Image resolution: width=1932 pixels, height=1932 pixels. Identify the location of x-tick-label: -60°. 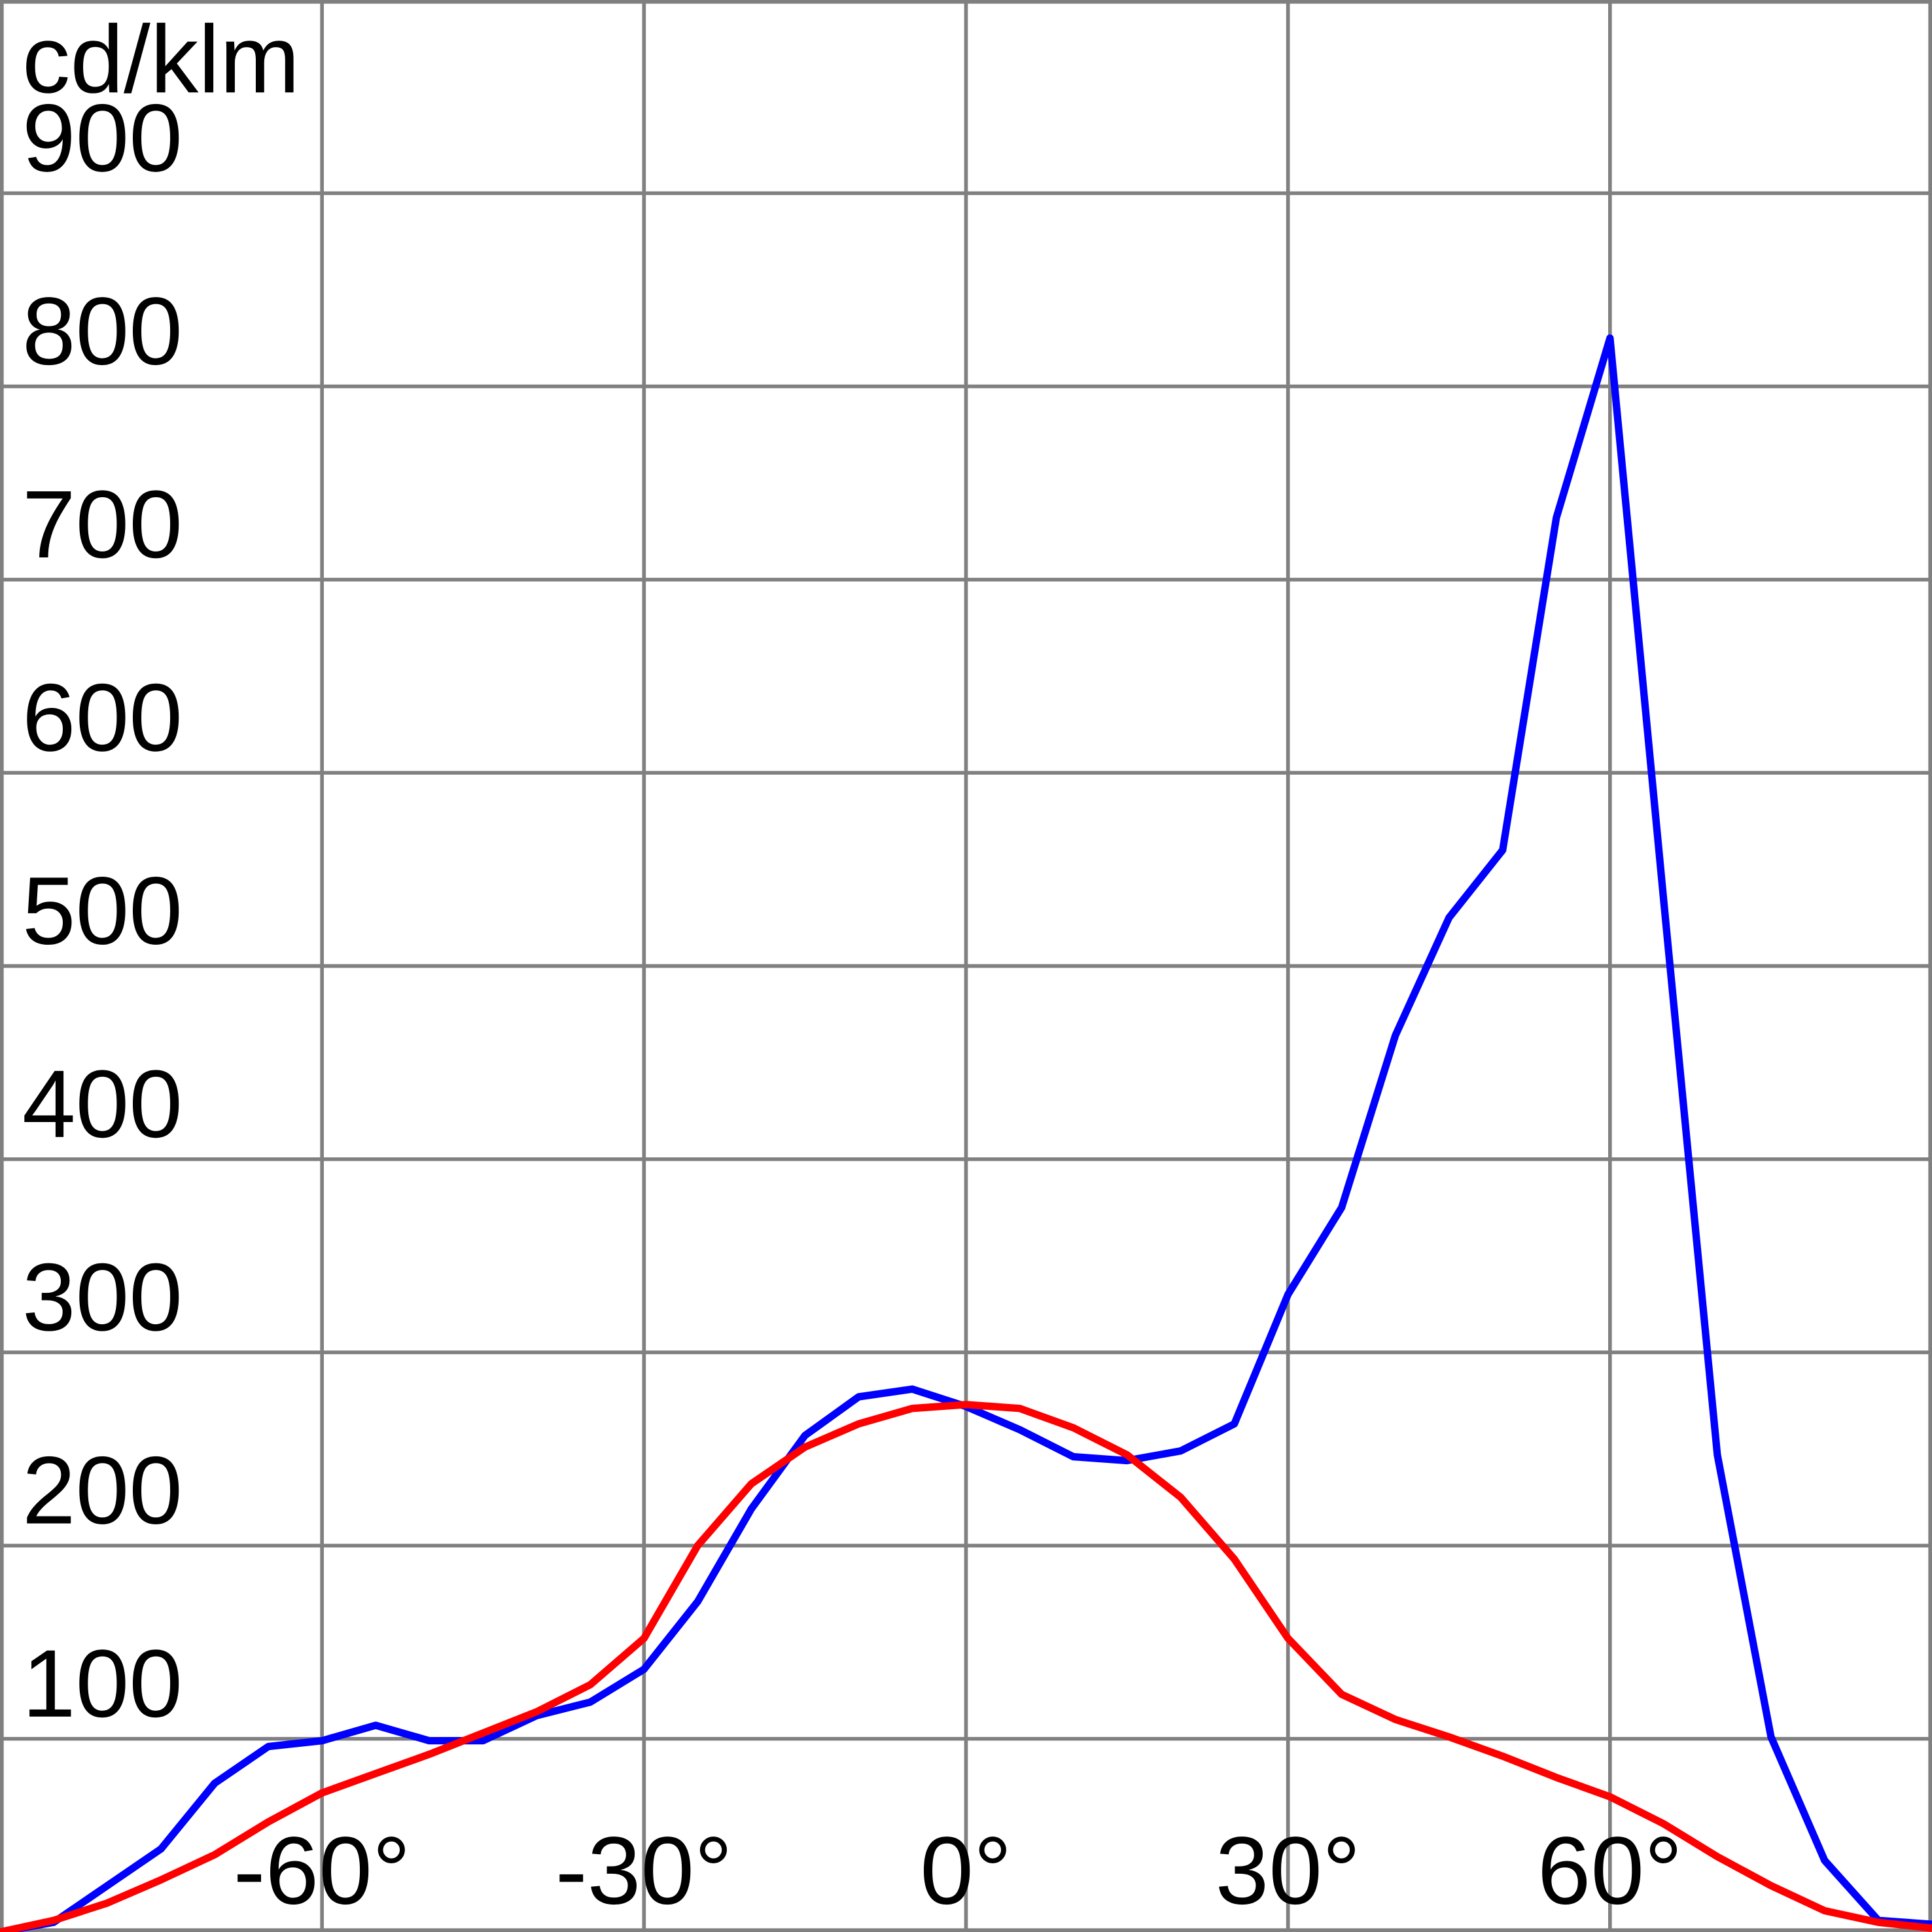
(322, 1871).